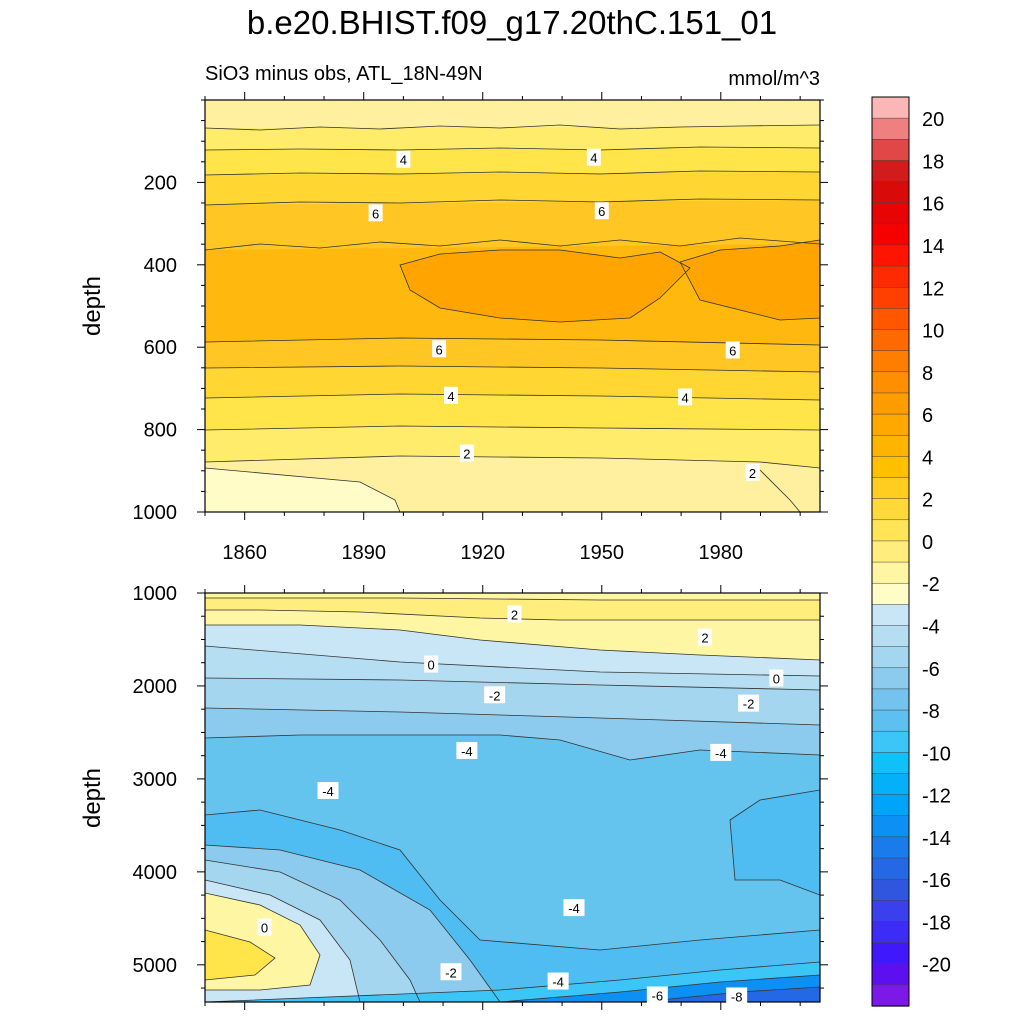 The height and width of the screenshot is (1024, 1024). What do you see at coordinates (933, 162) in the screenshot?
I see `colorbar-tick-label: 18` at bounding box center [933, 162].